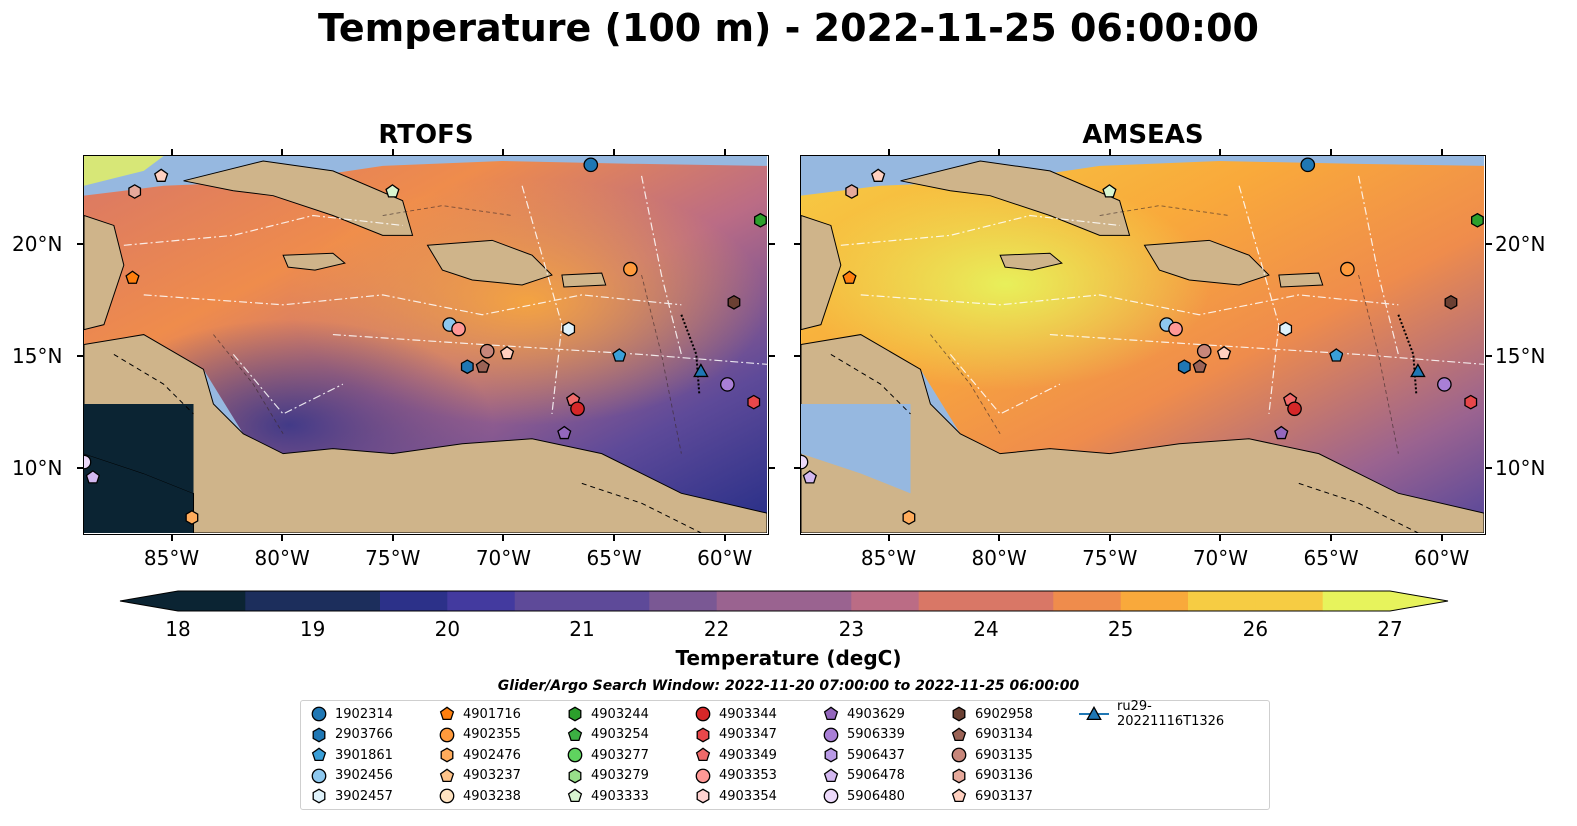 Image resolution: width=1577 pixels, height=826 pixels. What do you see at coordinates (492, 796) in the screenshot?
I see `legend-item-label: 4903238` at bounding box center [492, 796].